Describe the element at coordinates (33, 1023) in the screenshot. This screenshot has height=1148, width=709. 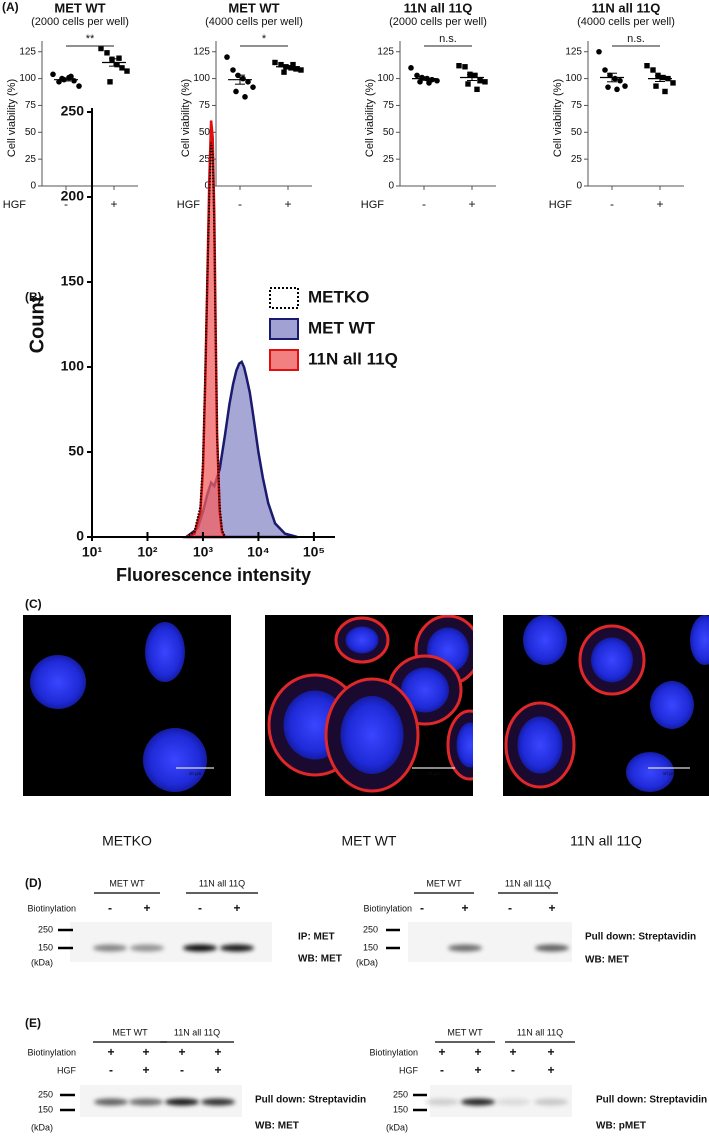
I see `panel-label: (E)` at that location.